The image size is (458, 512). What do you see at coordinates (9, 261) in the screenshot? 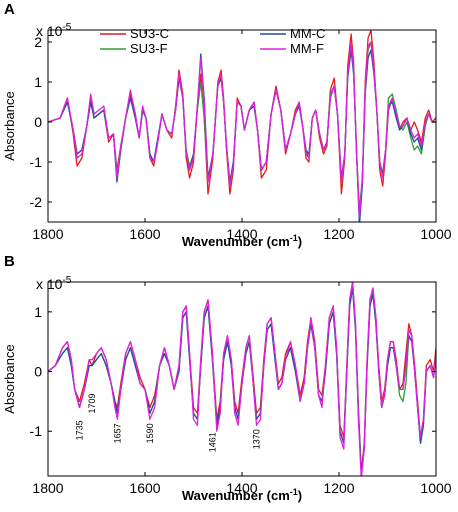
I see `panel-letter: B` at bounding box center [9, 261].